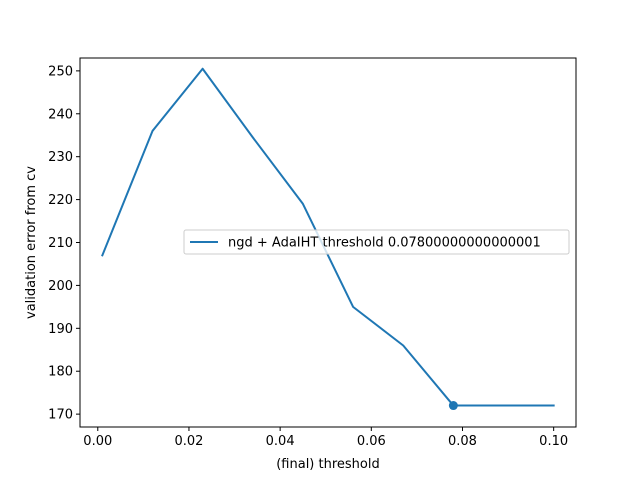  What do you see at coordinates (31, 242) in the screenshot?
I see `y-axis-label: validation error from cv` at bounding box center [31, 242].